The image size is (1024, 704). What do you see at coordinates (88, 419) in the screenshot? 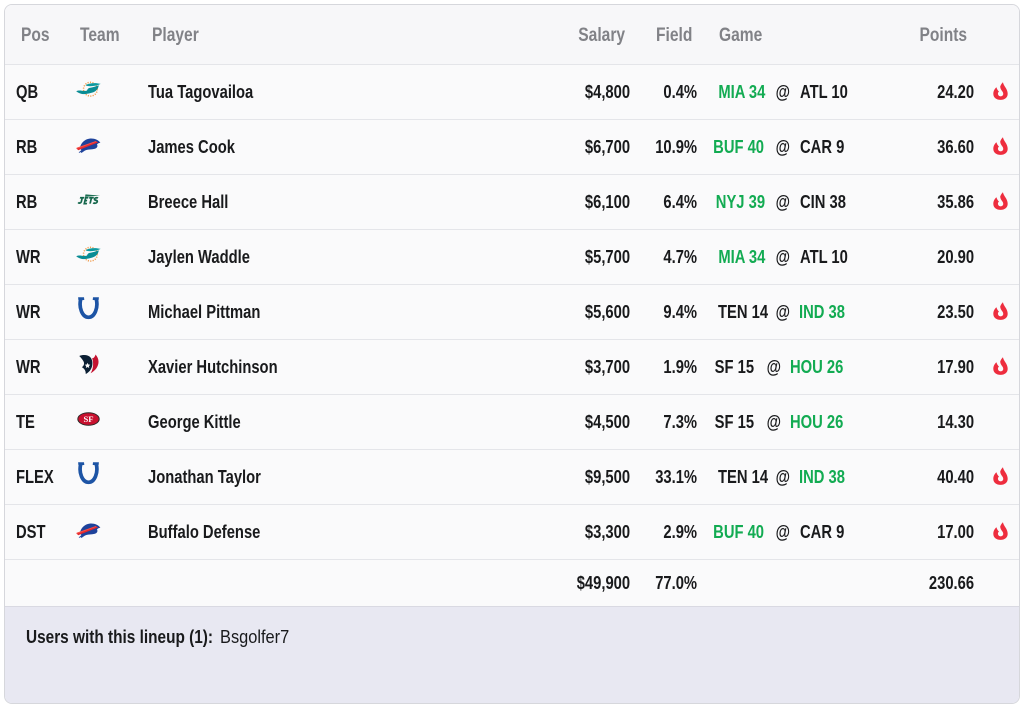
I see `svg-text: SF` at bounding box center [88, 419].